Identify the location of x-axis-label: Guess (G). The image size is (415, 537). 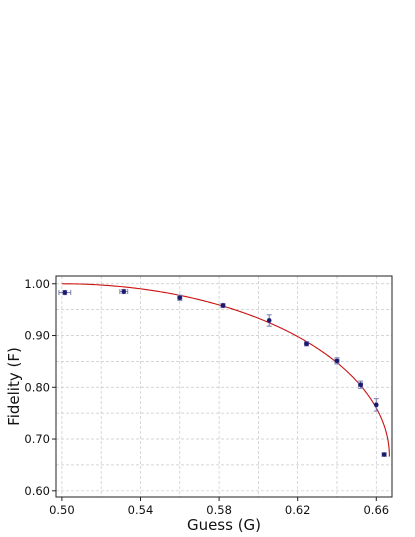
(224, 525).